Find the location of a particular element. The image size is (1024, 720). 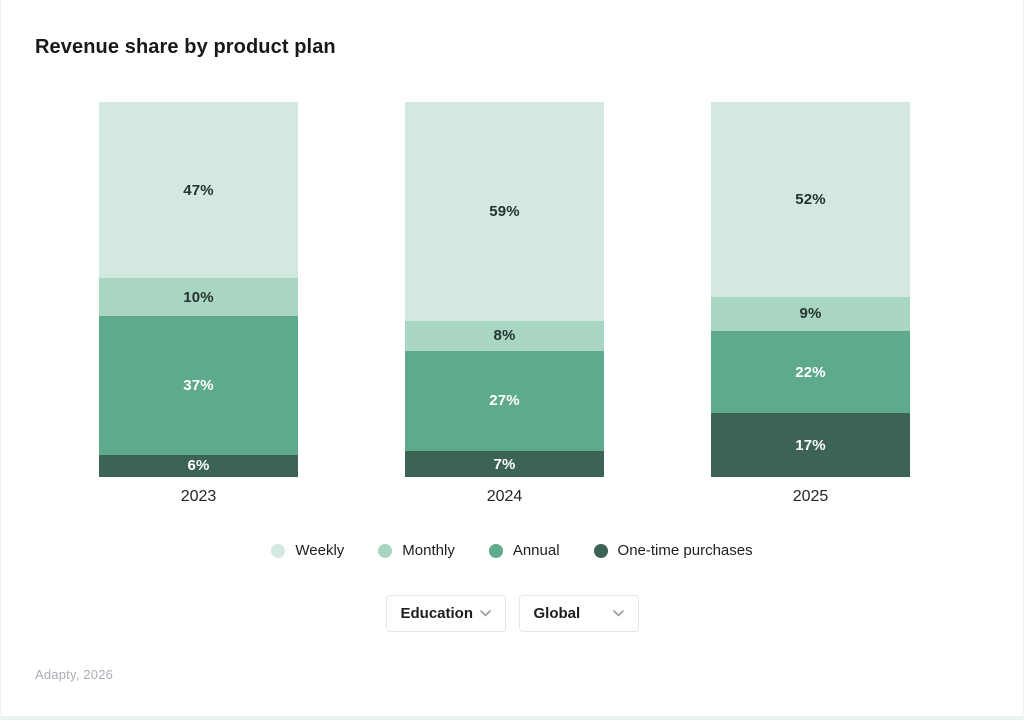

legend-label: Monthly is located at coordinates (428, 550).